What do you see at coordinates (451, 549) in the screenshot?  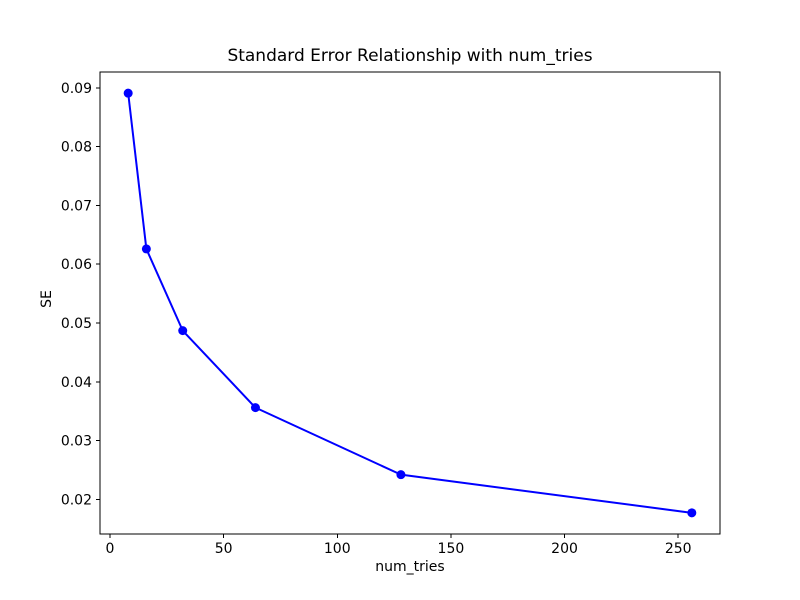 I see `x-tick-label: 150` at bounding box center [451, 549].